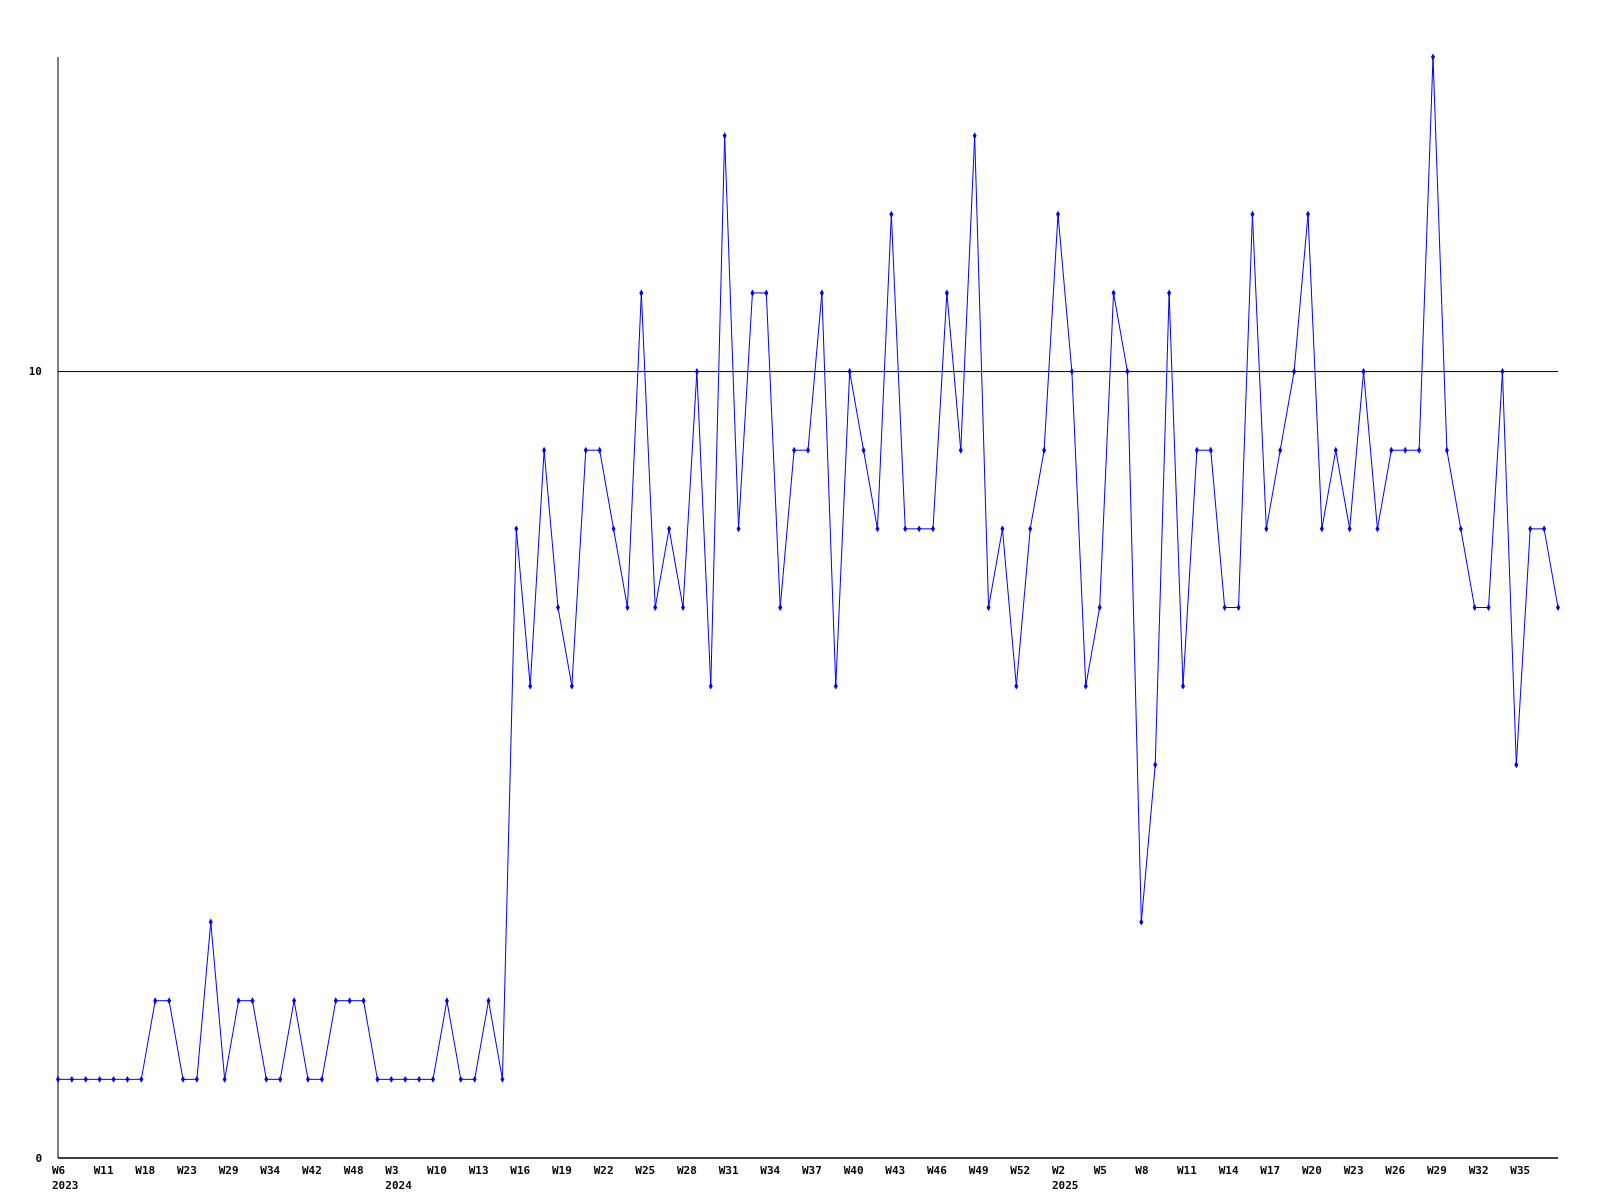  I want to click on x-tick-label: W25, so click(645, 1170).